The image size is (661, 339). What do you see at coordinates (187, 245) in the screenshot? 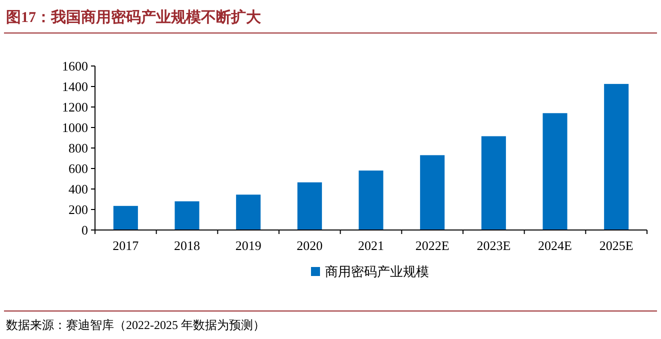
I see `x-tick-label: 2018` at bounding box center [187, 245].